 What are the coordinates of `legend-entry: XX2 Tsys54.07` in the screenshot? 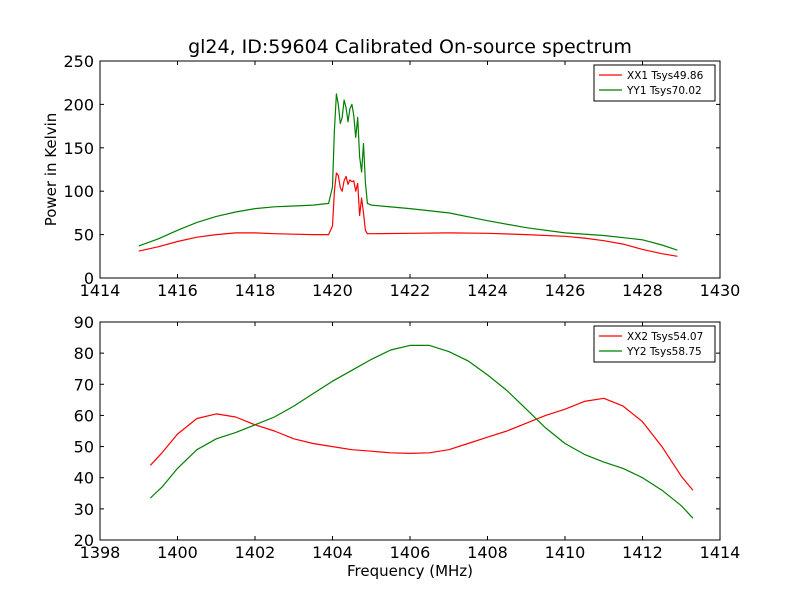 It's located at (665, 337).